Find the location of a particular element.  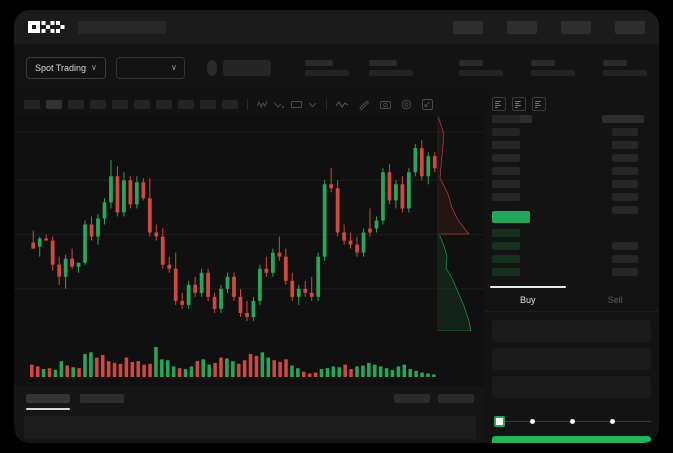

okx-logo is located at coordinates (47, 27).